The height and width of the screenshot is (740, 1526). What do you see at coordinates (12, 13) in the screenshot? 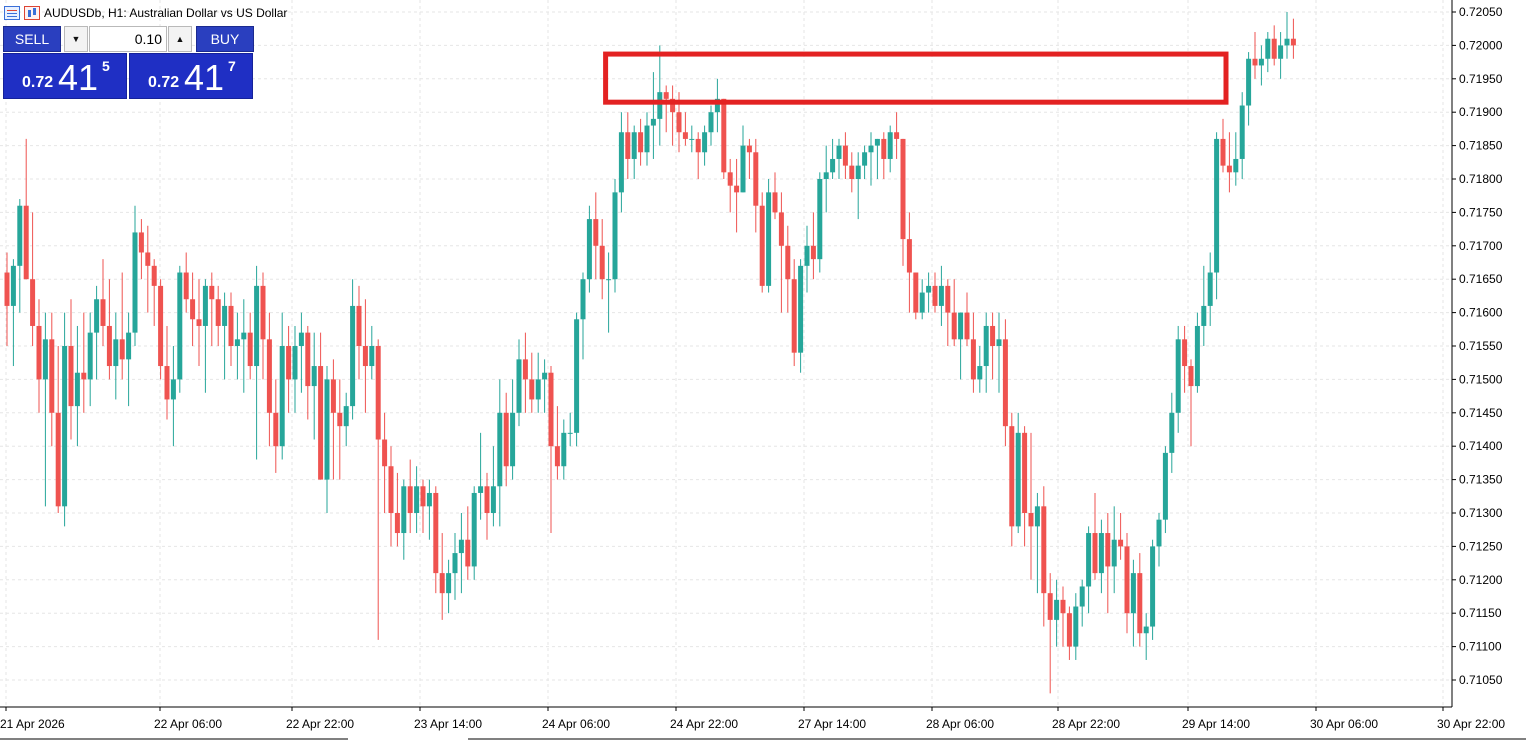
I see `table-icon` at bounding box center [12, 13].